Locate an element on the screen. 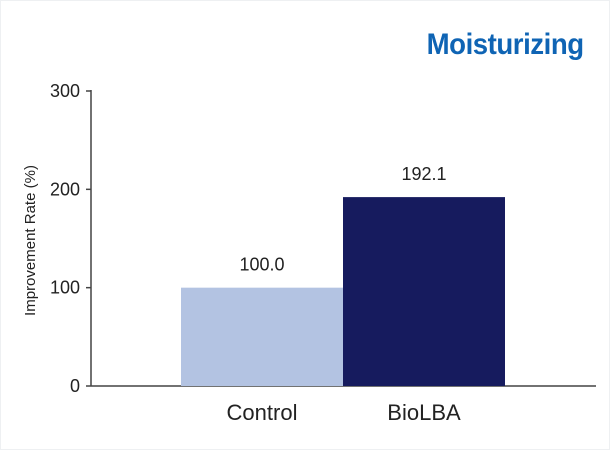 The height and width of the screenshot is (450, 610). y-tick-label: 200 is located at coordinates (65, 189).